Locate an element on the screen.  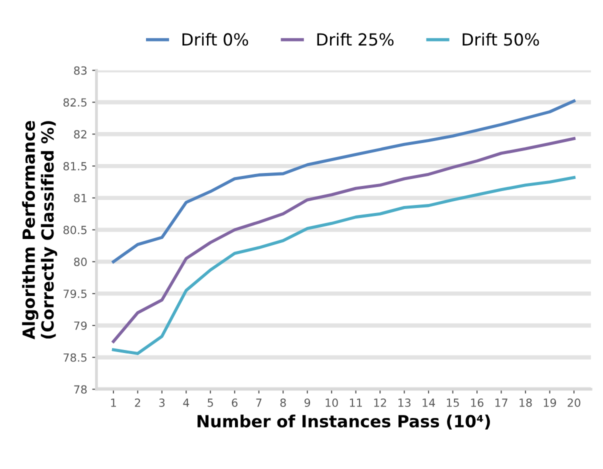
y-tick-label: 79 is located at coordinates (80, 325).